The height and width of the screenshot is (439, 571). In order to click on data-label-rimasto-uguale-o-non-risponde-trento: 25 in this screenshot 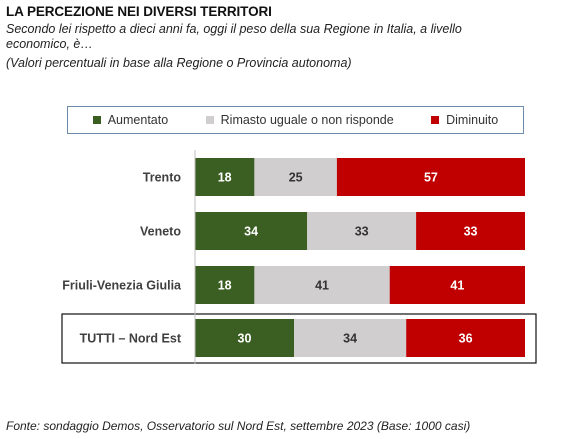, I will do `click(296, 178)`.